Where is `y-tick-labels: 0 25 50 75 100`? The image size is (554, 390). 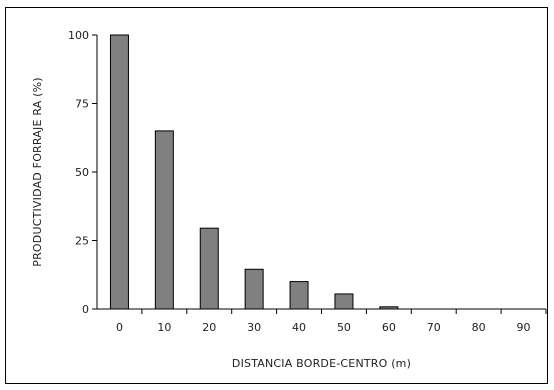 y-tick-labels: 0 25 50 75 100 is located at coordinates (82, 172).